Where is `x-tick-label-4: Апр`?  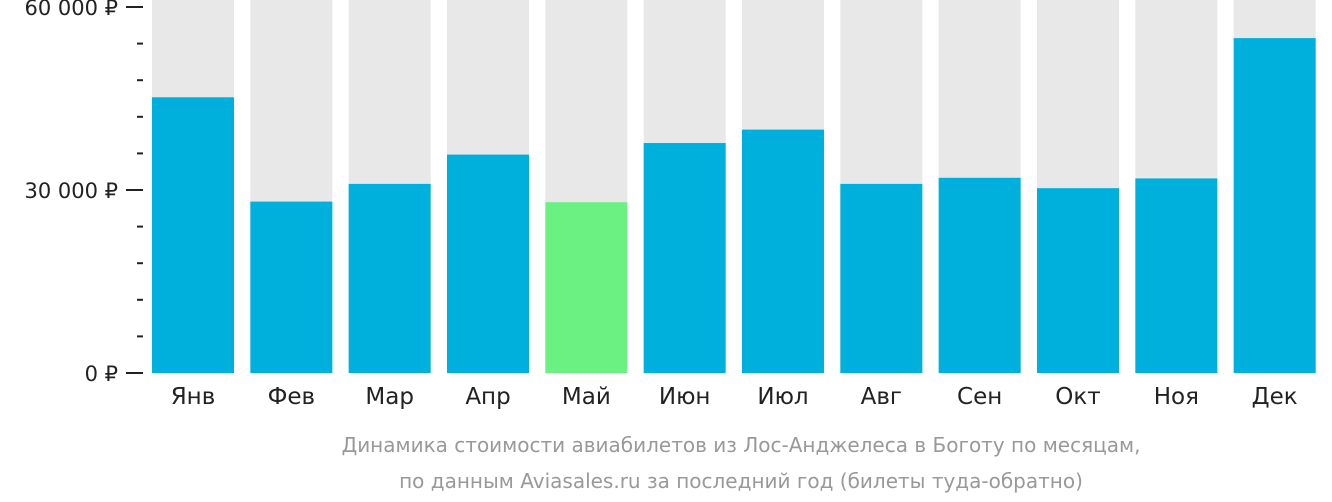
x-tick-label-4: Апр is located at coordinates (487, 397).